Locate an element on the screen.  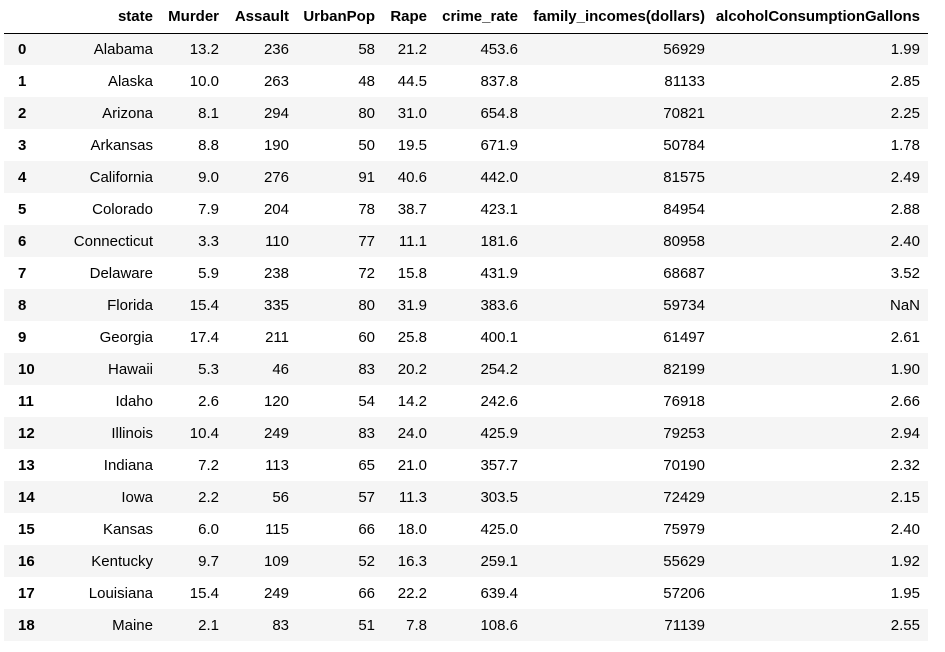
column-header-urbanpop: UrbanPop is located at coordinates (340, 17).